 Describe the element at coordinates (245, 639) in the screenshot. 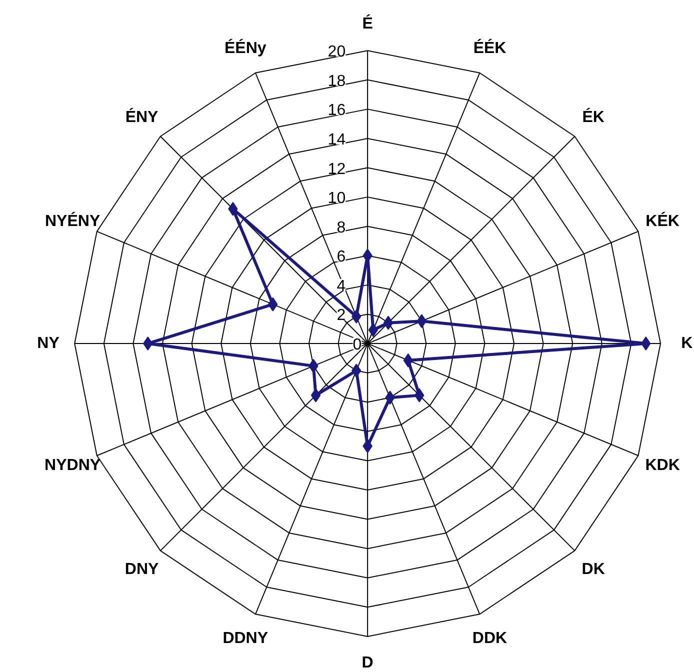

I see `spoke-label: DDNY` at that location.